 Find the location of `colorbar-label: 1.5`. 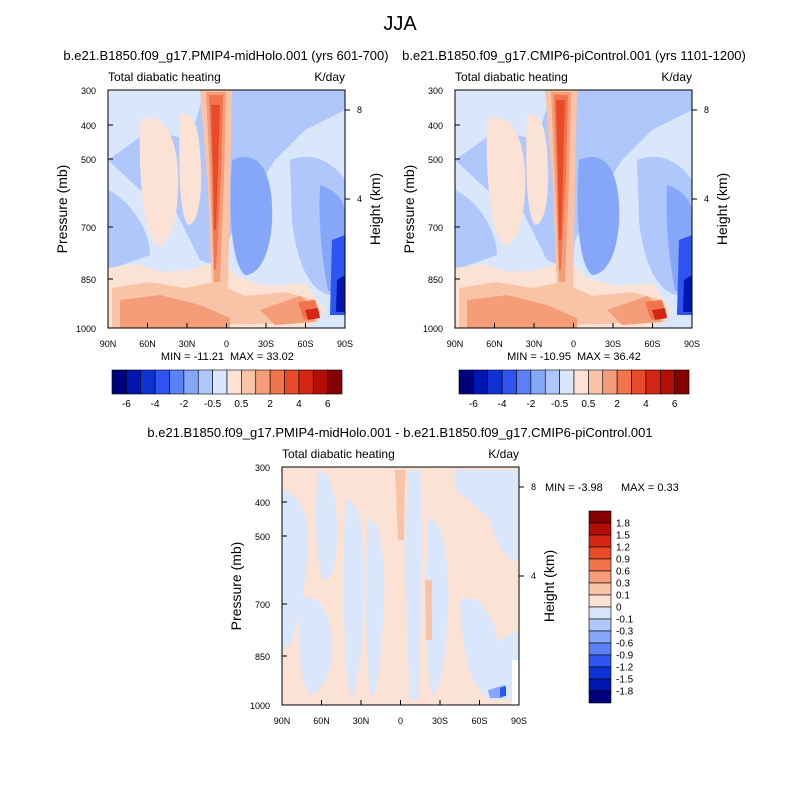

colorbar-label: 1.5 is located at coordinates (623, 536).